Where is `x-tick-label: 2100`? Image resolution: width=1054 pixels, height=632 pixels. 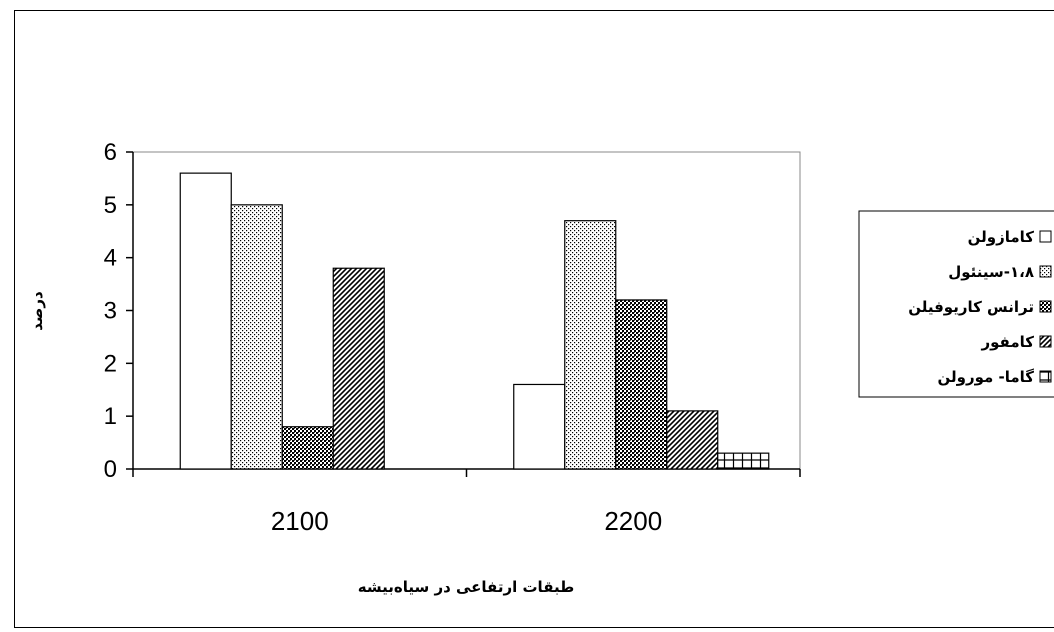
x-tick-label: 2100 is located at coordinates (300, 521).